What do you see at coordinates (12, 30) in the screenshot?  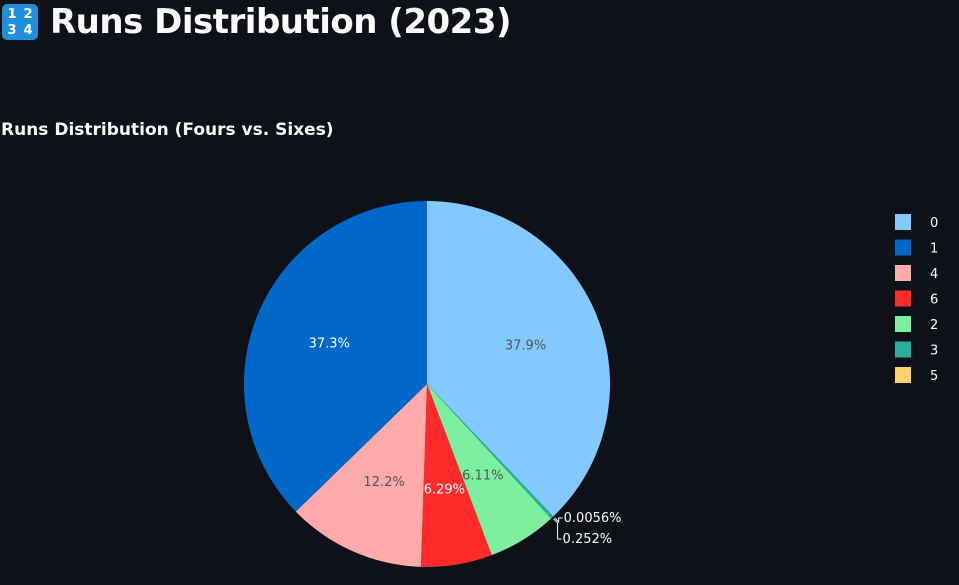 I see `icon-digit: 3` at bounding box center [12, 30].